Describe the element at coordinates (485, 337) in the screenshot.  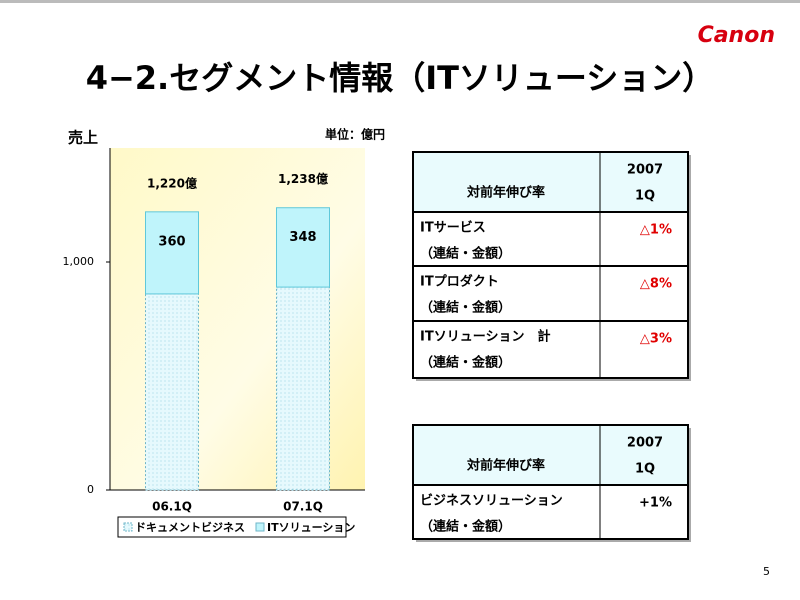
I see `row-label: ITソリューション 計` at that location.